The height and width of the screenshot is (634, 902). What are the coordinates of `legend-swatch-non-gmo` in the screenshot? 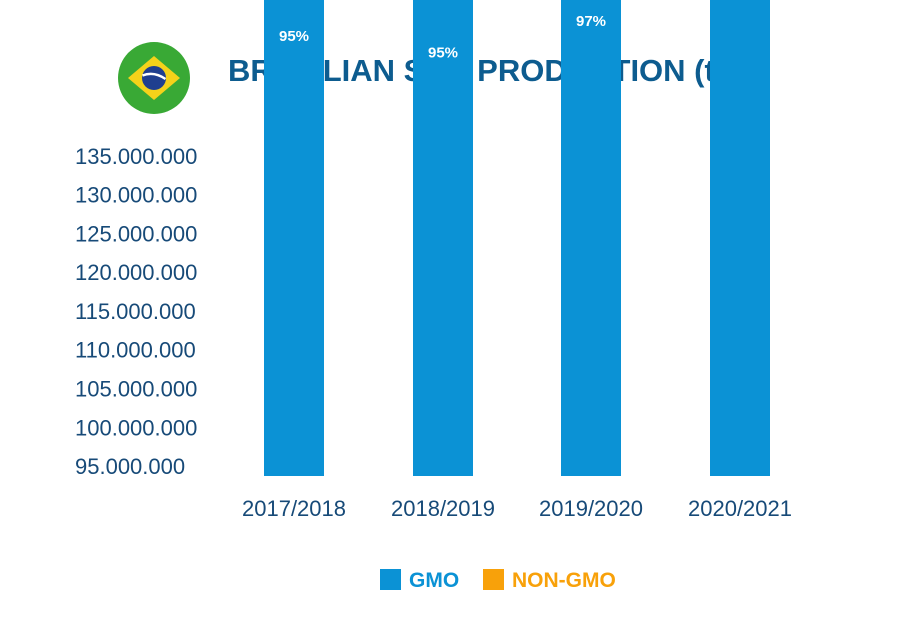 It's located at (494, 579).